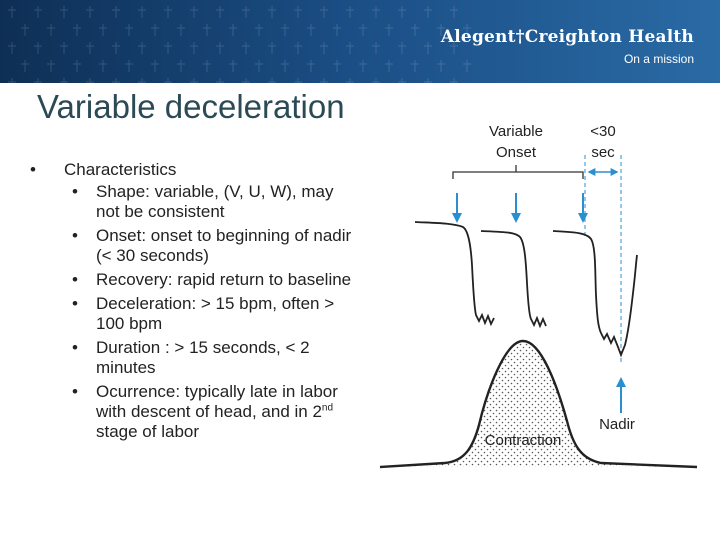  I want to click on list-item: • Deceleration: > 15 bpm, often > 100 bpm, so click(216, 314).